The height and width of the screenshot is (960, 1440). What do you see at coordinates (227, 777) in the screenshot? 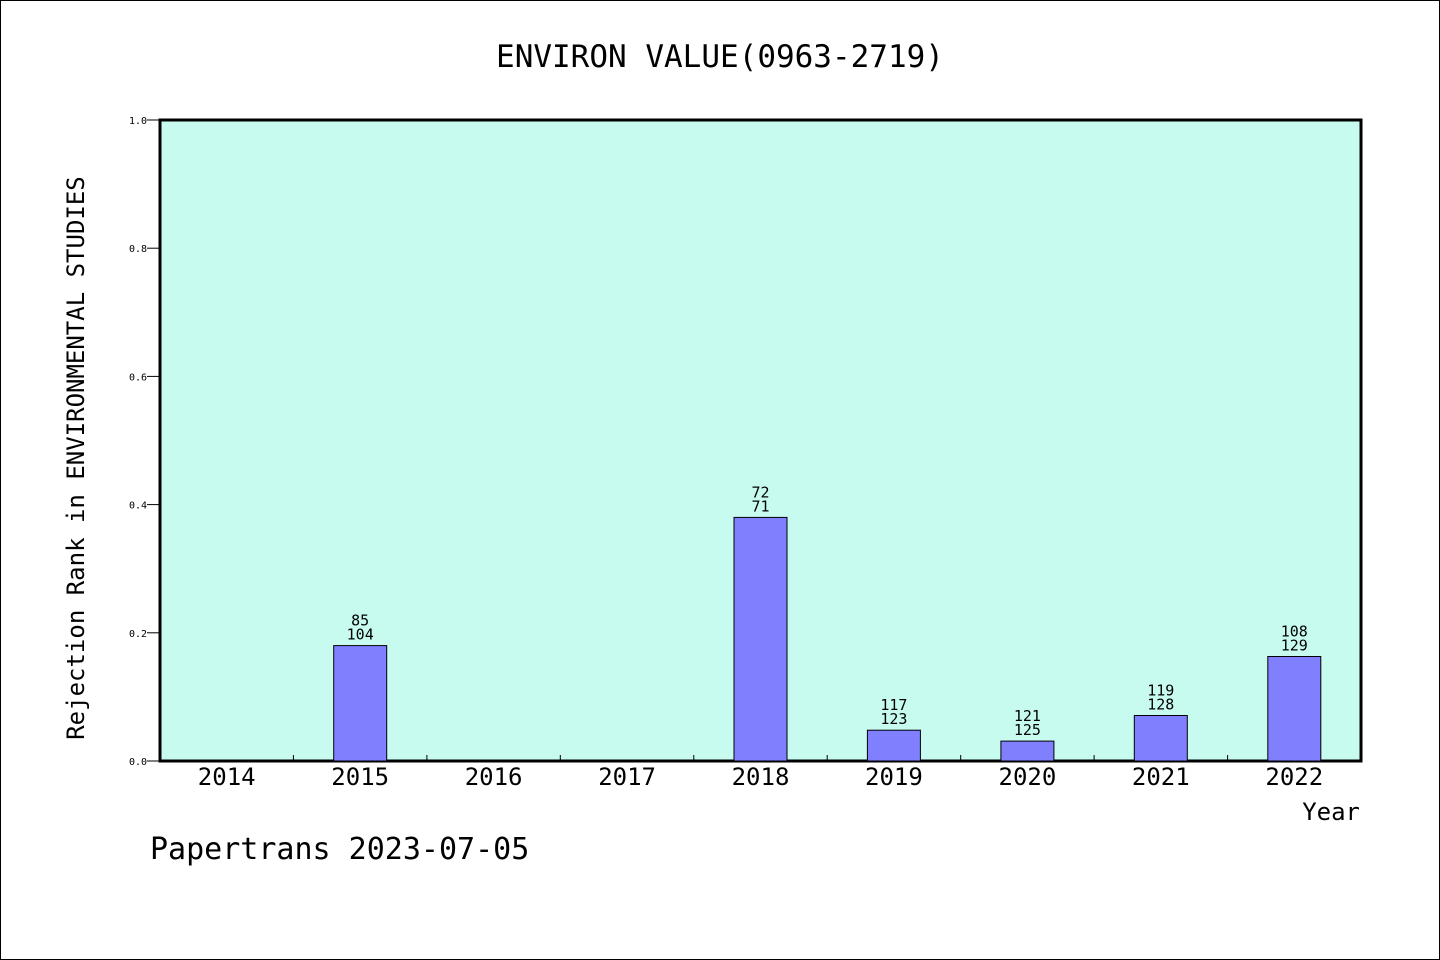
I see `x-tick-label-2014: 2014` at bounding box center [227, 777].